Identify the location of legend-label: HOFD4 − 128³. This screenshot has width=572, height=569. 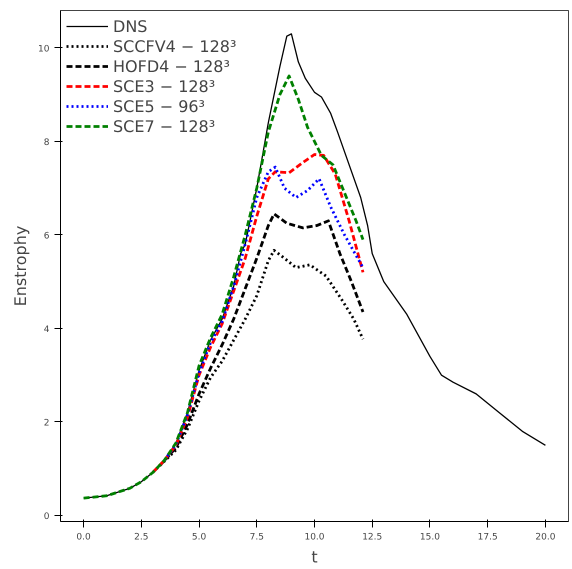
(171, 66).